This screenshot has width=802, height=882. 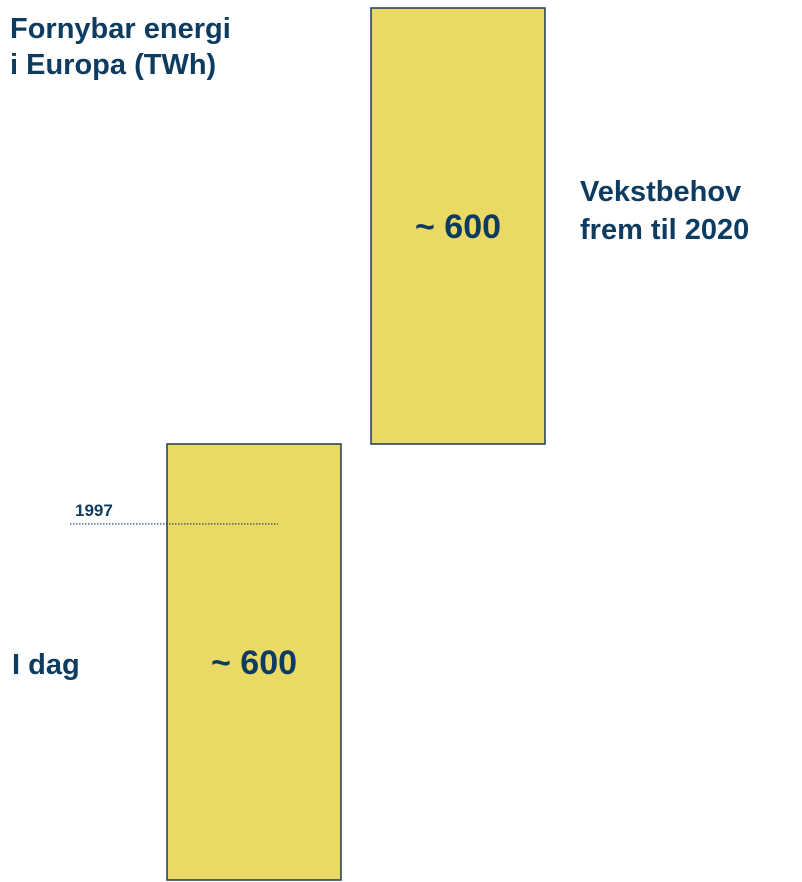 I want to click on annotation-label: 1997, so click(x=94, y=510).